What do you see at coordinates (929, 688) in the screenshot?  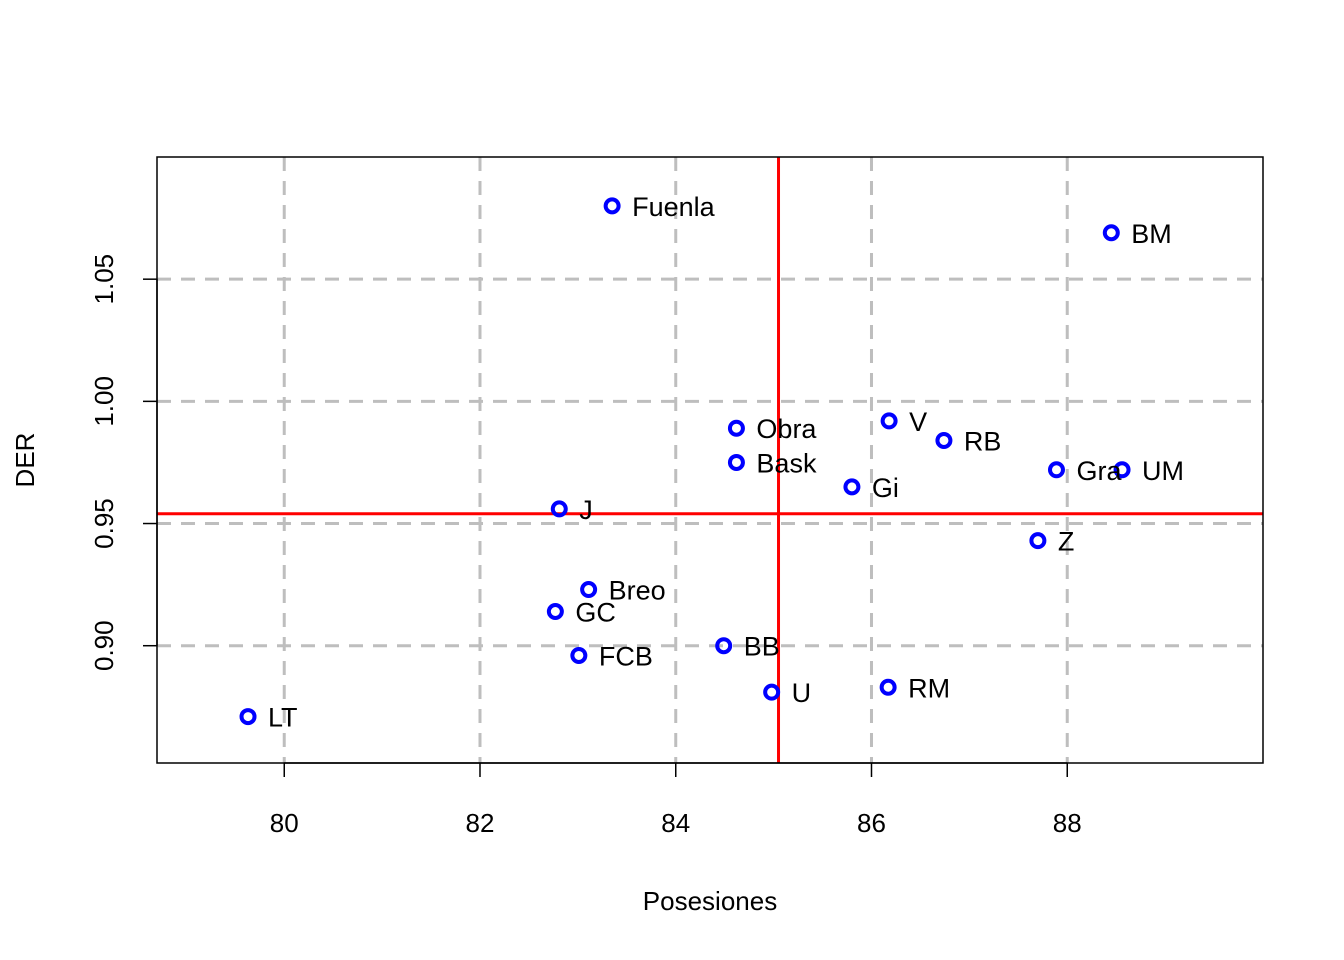 I see `point-label: RM` at bounding box center [929, 688].